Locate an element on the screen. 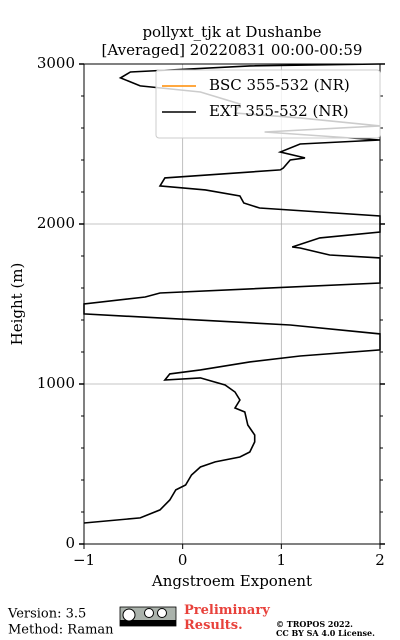  license-text: CC BY SA 4.0 License. is located at coordinates (325, 633).